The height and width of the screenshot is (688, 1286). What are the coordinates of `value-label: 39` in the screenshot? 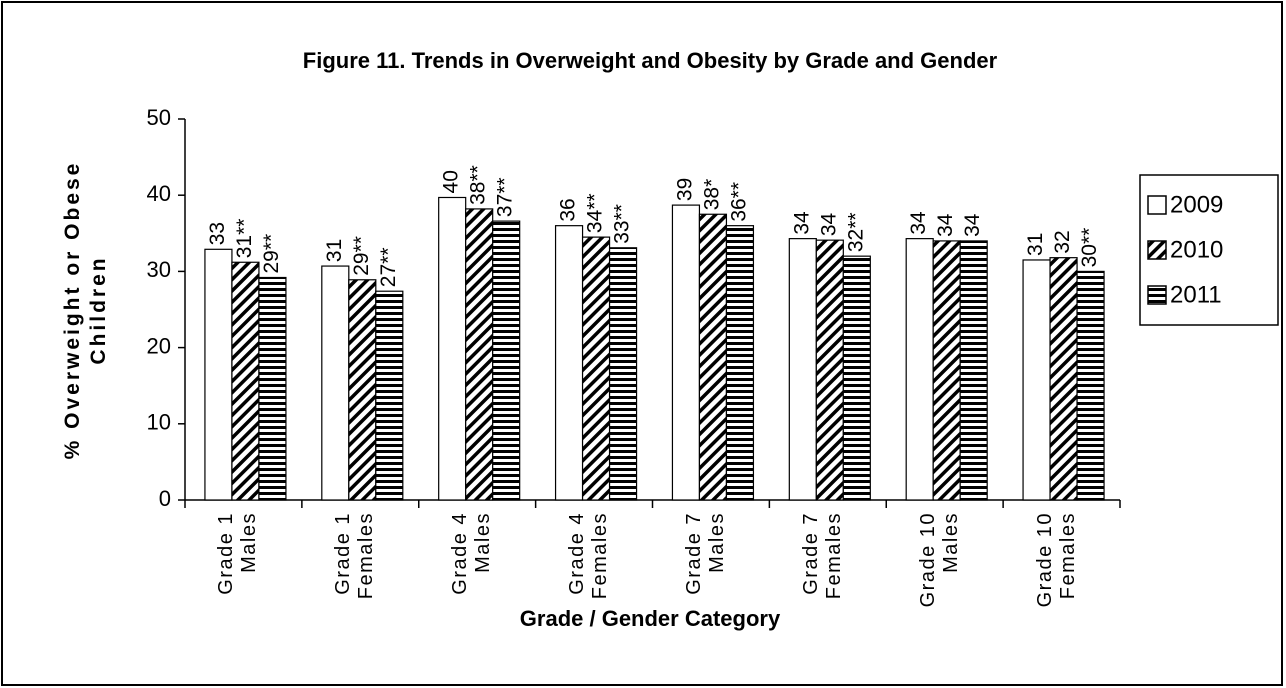 It's located at (684, 189).